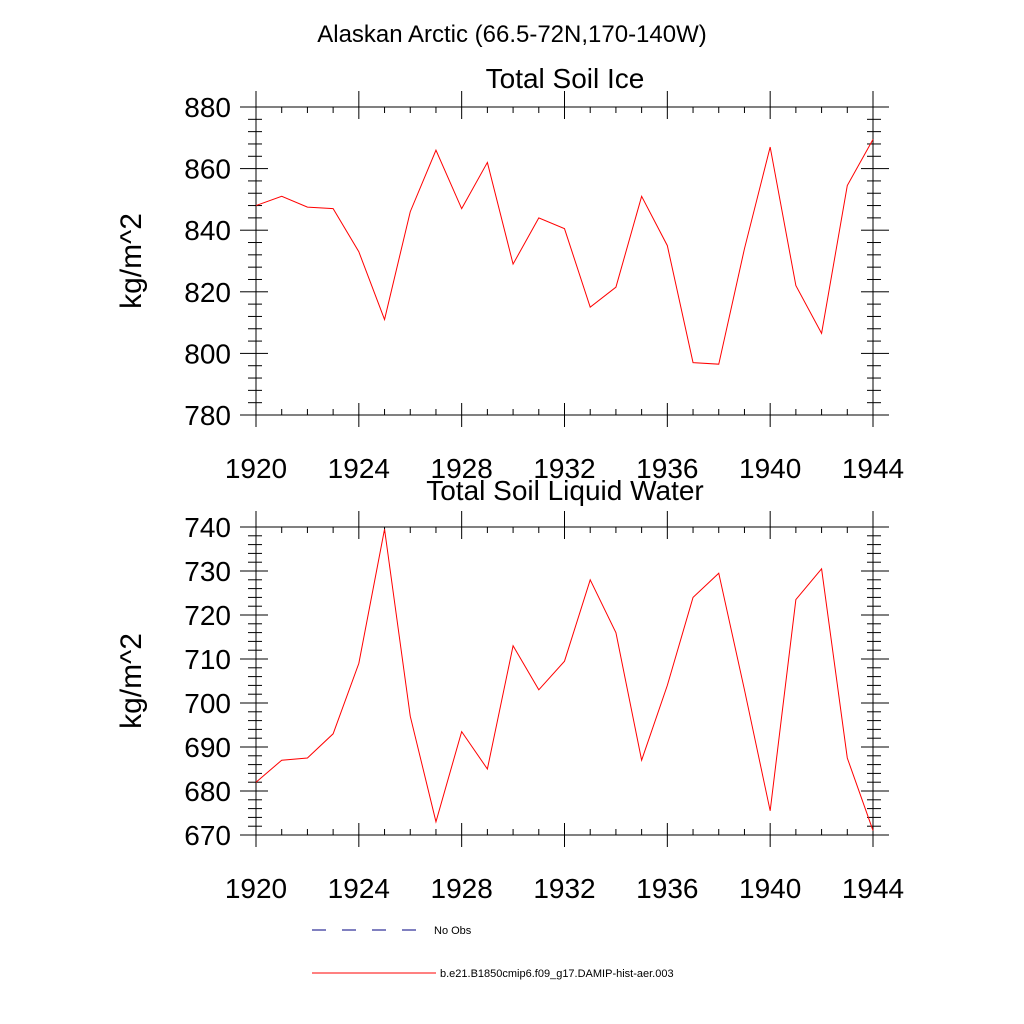 This screenshot has height=1024, width=1024. What do you see at coordinates (564, 252) in the screenshot?
I see `series-line` at bounding box center [564, 252].